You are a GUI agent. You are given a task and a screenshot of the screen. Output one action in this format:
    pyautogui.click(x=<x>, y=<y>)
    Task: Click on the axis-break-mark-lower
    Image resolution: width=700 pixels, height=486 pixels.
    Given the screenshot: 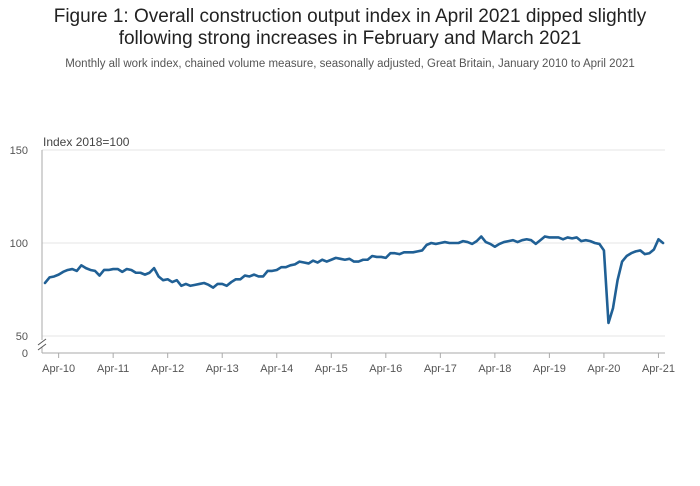 What is the action you would take?
    pyautogui.click(x=42, y=347)
    